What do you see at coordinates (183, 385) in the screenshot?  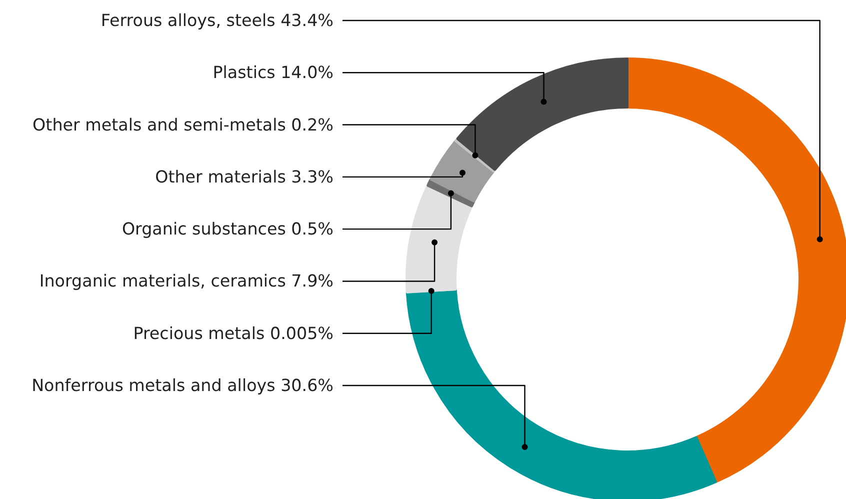 I see `slice-label: Nonferrous metals and alloys 30.6%` at bounding box center [183, 385].